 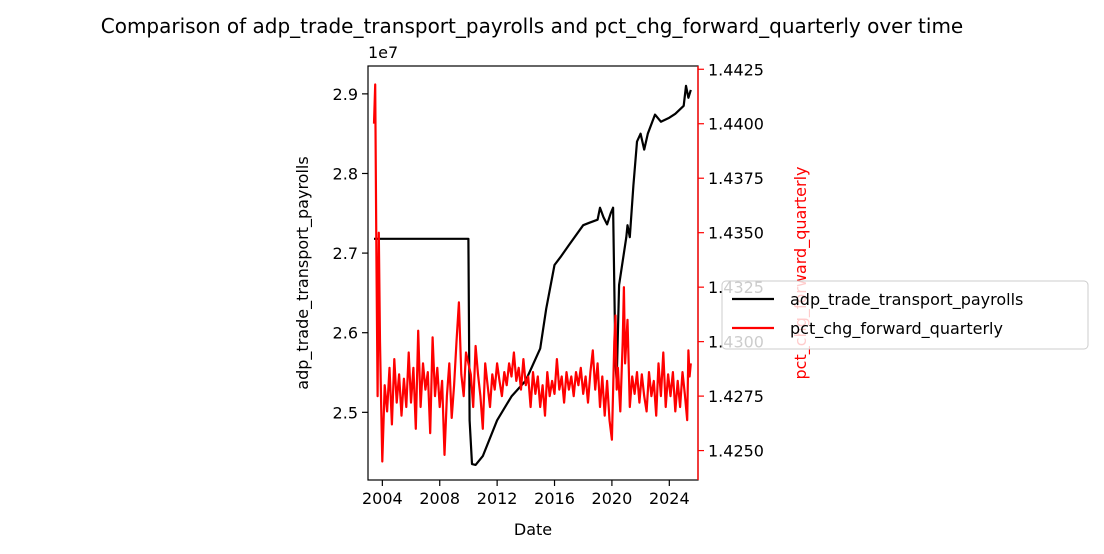 What do you see at coordinates (439, 498) in the screenshot?
I see `x-tick-label: 2008` at bounding box center [439, 498].